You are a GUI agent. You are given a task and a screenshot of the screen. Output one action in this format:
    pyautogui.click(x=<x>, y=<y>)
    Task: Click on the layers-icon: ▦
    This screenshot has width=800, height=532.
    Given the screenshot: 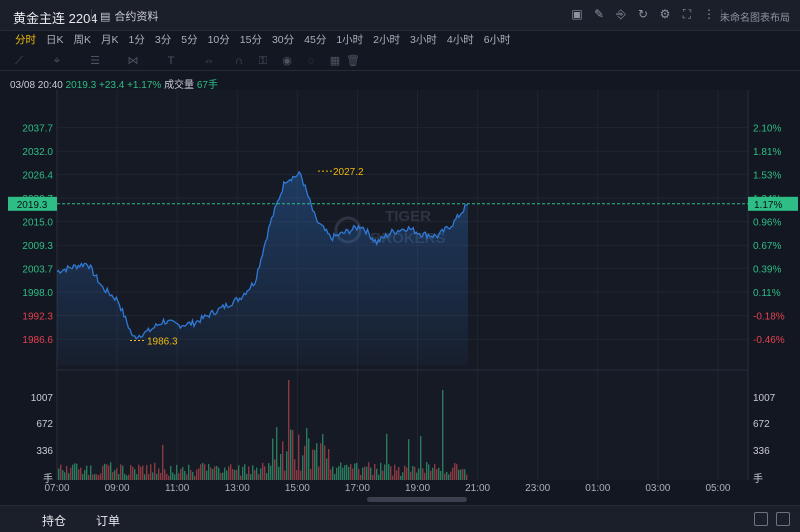 What is the action you would take?
    pyautogui.click(x=335, y=61)
    